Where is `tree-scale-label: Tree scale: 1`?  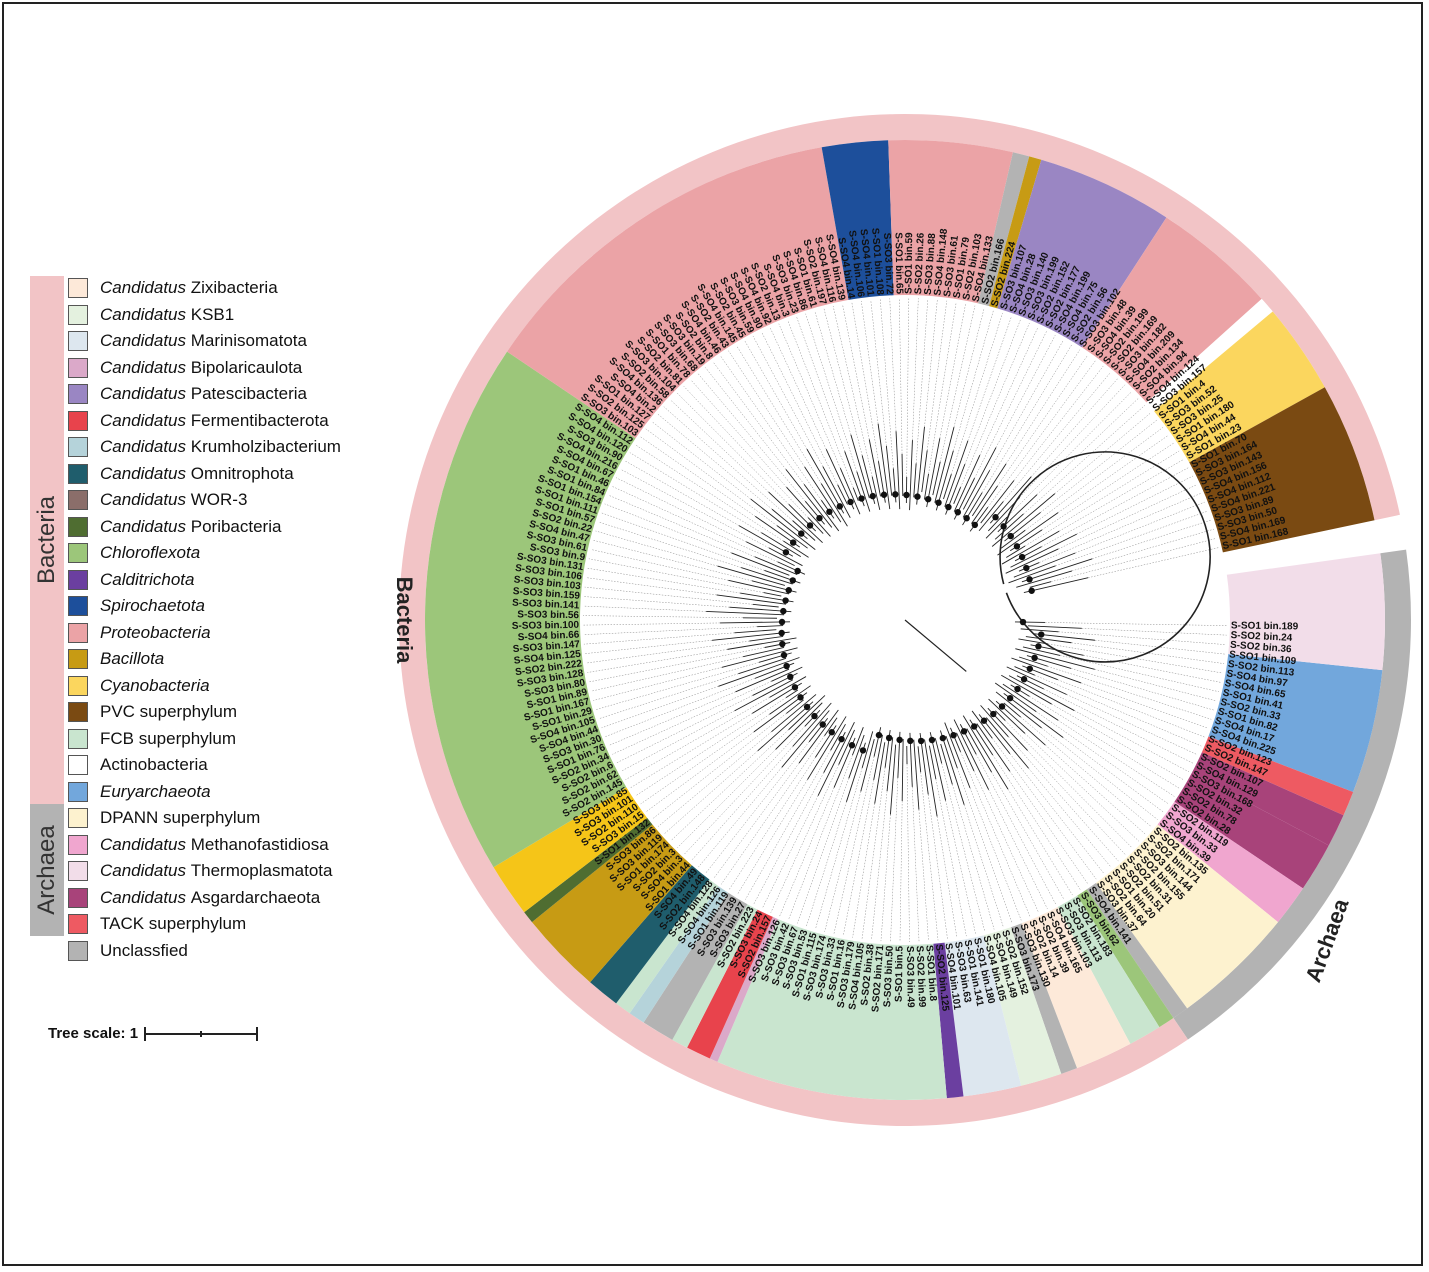
tree-scale-label: Tree scale: 1 is located at coordinates (93, 1033).